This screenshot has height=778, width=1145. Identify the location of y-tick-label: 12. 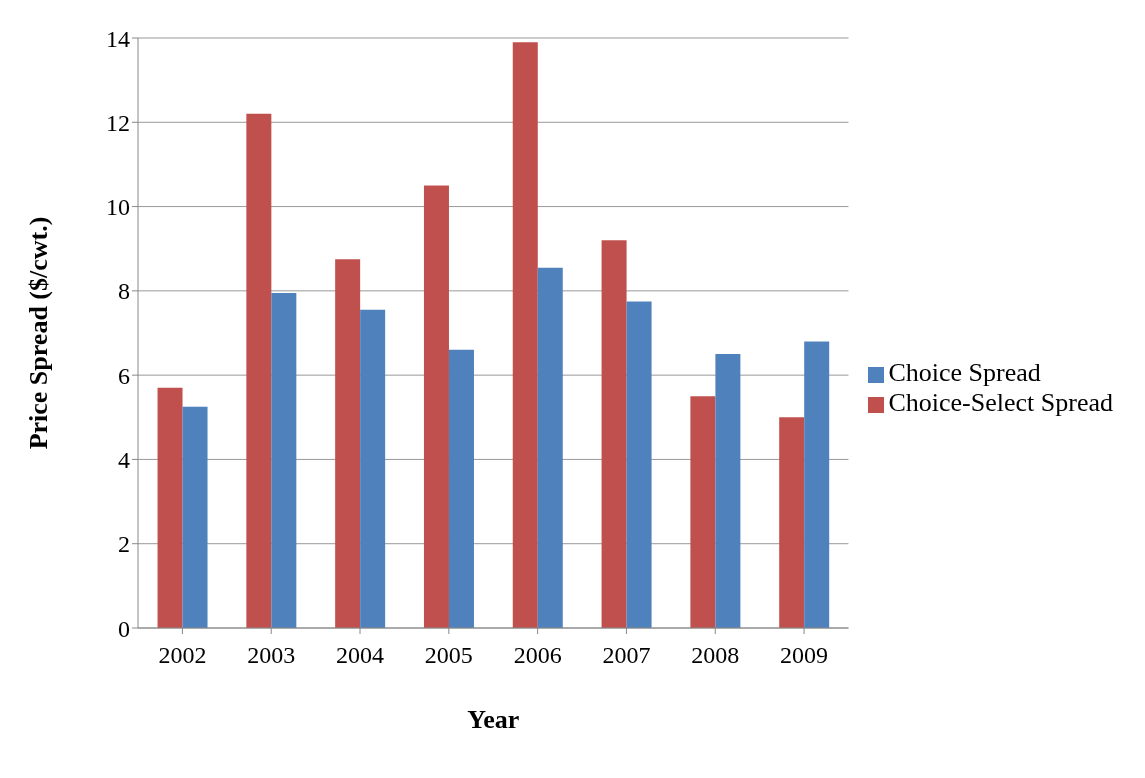
(118, 122).